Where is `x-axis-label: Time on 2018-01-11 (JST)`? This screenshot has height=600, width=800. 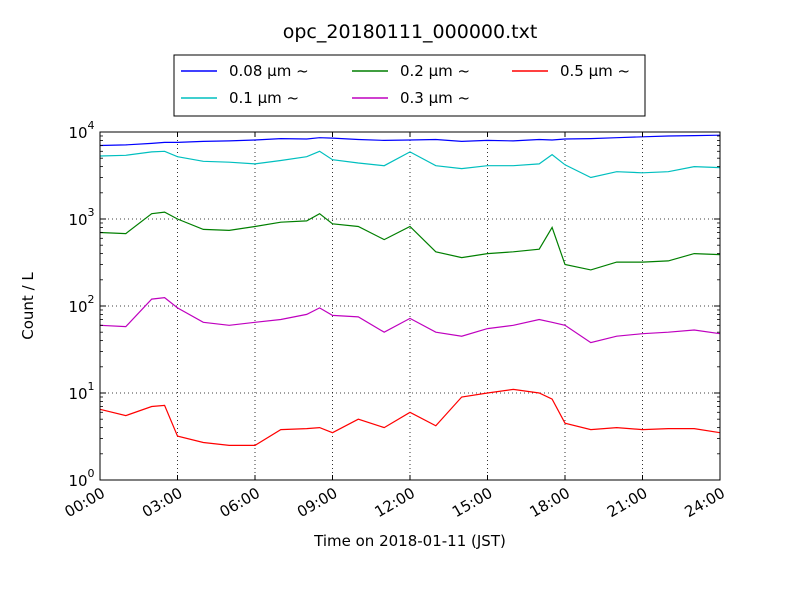
x-axis-label: Time on 2018-01-11 (JST) is located at coordinates (409, 541).